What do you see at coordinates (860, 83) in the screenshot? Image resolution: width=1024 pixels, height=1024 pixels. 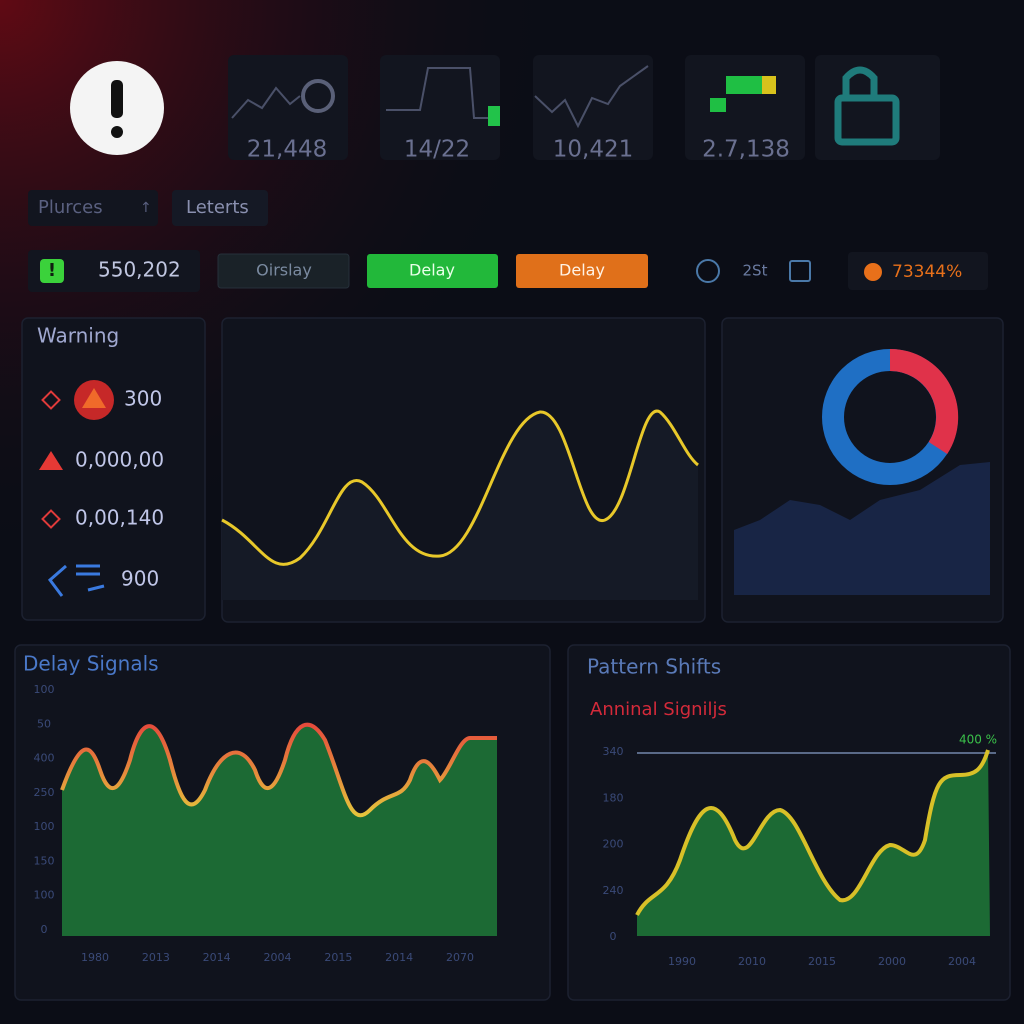 I see `lock-icon` at bounding box center [860, 83].